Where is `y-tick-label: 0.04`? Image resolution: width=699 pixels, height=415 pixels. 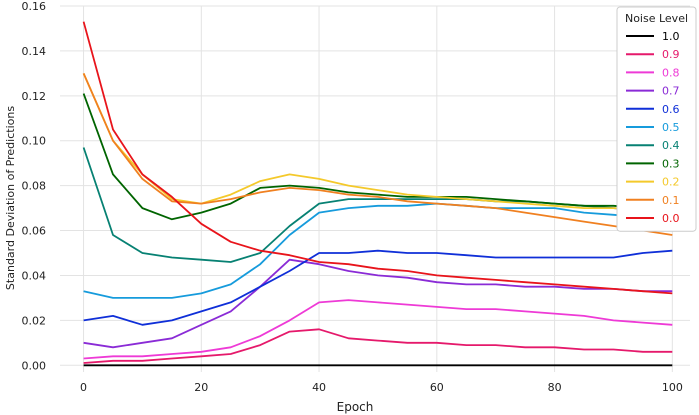 y-tick-label: 0.04 is located at coordinates (34, 275).